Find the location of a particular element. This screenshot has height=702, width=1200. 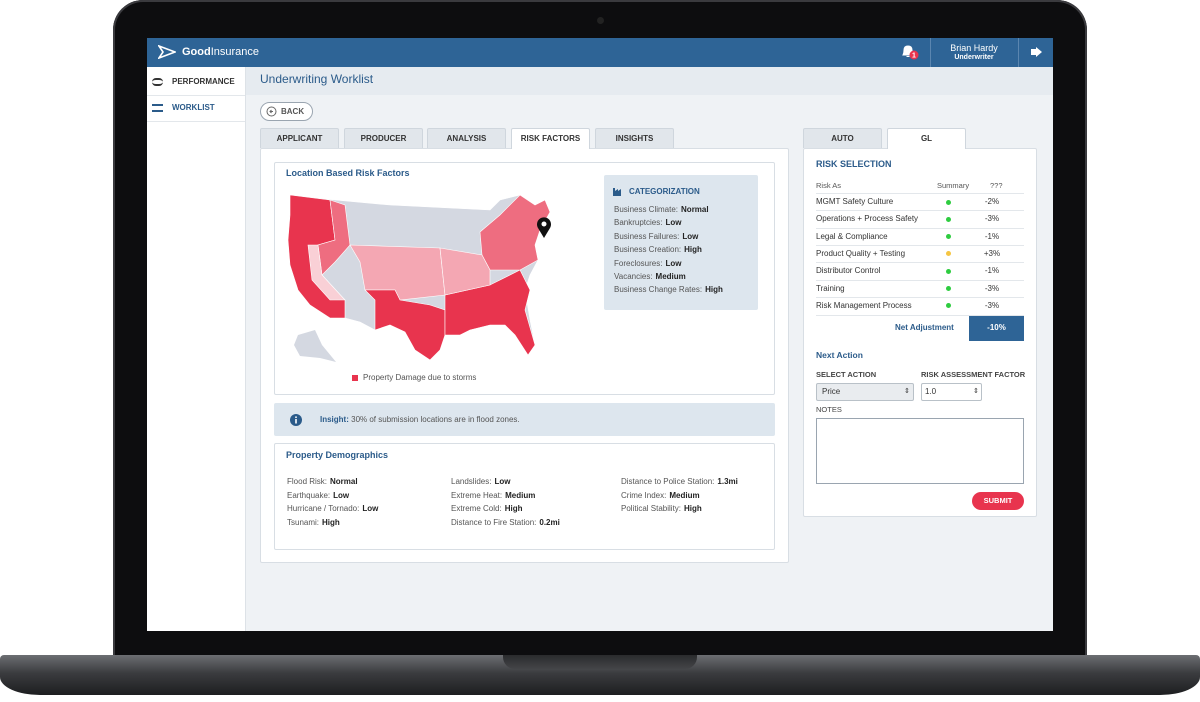

factor-label: RISK ASSESSMENT FACTOR is located at coordinates (973, 374).